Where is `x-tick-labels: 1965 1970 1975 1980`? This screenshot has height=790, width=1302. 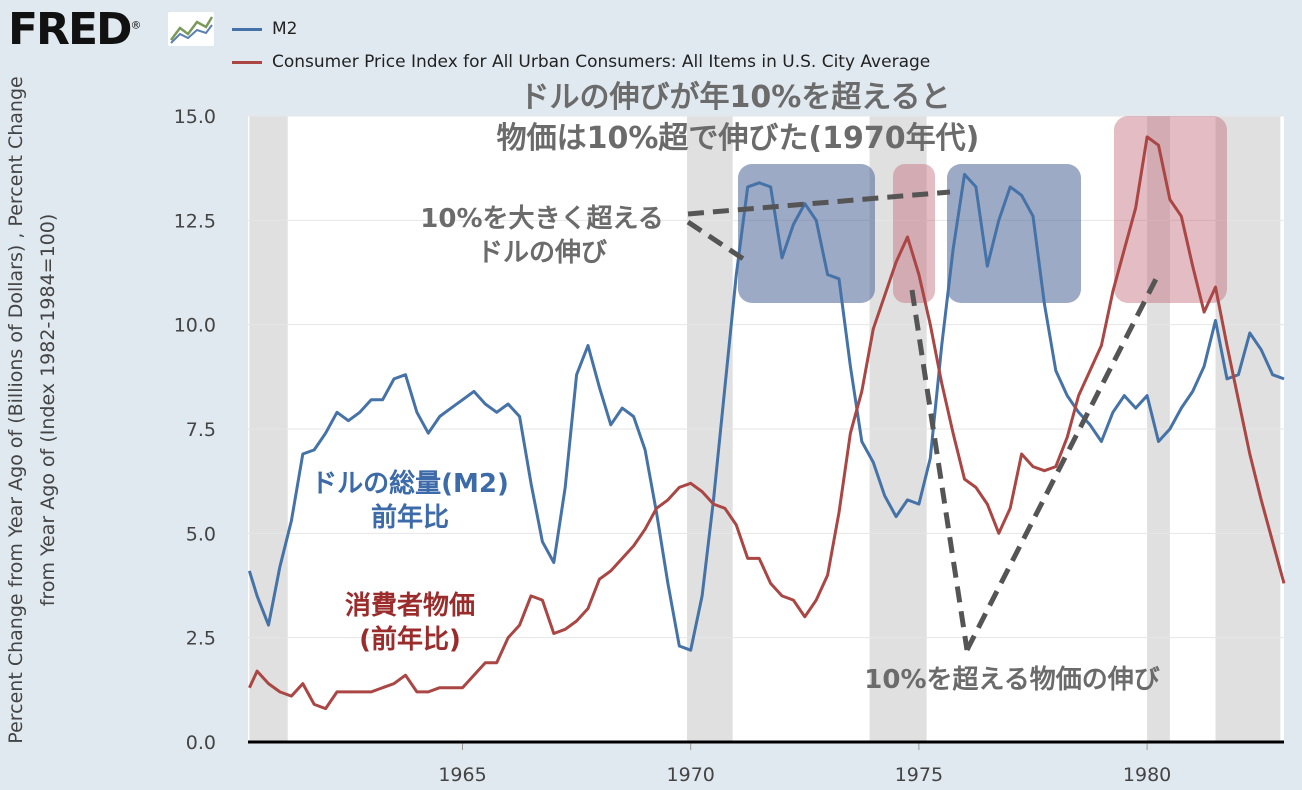
x-tick-labels: 1965 1970 1975 1980 is located at coordinates (804, 764).